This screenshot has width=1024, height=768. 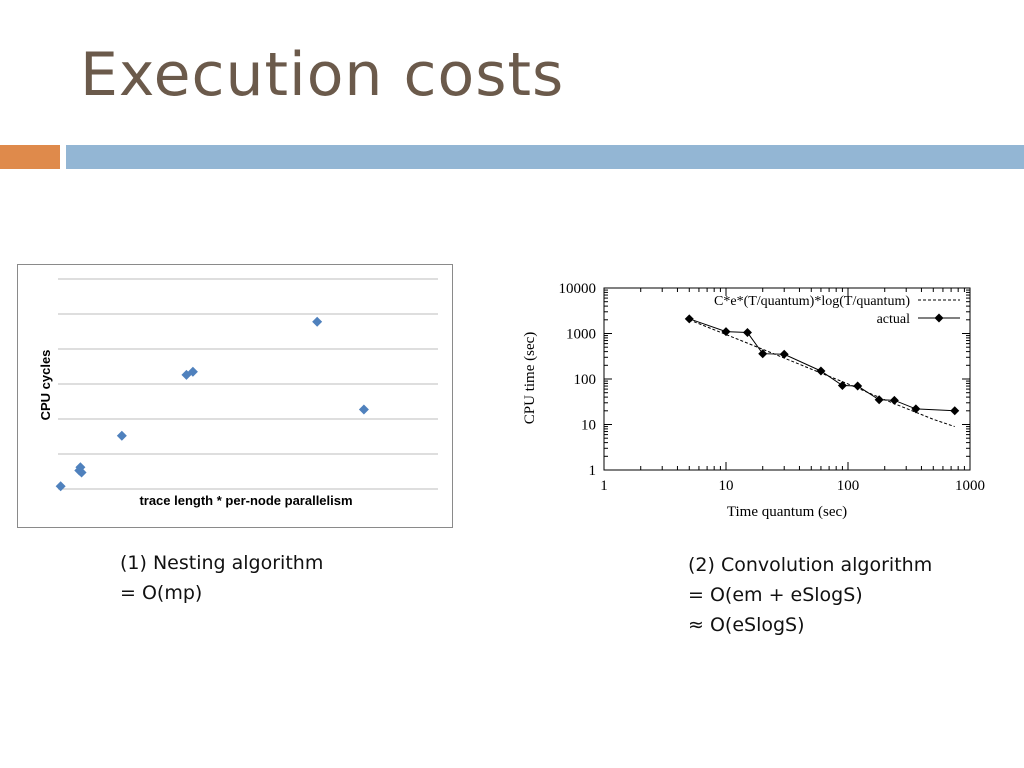 What do you see at coordinates (939, 318) in the screenshot?
I see `legend-marker-actual` at bounding box center [939, 318].